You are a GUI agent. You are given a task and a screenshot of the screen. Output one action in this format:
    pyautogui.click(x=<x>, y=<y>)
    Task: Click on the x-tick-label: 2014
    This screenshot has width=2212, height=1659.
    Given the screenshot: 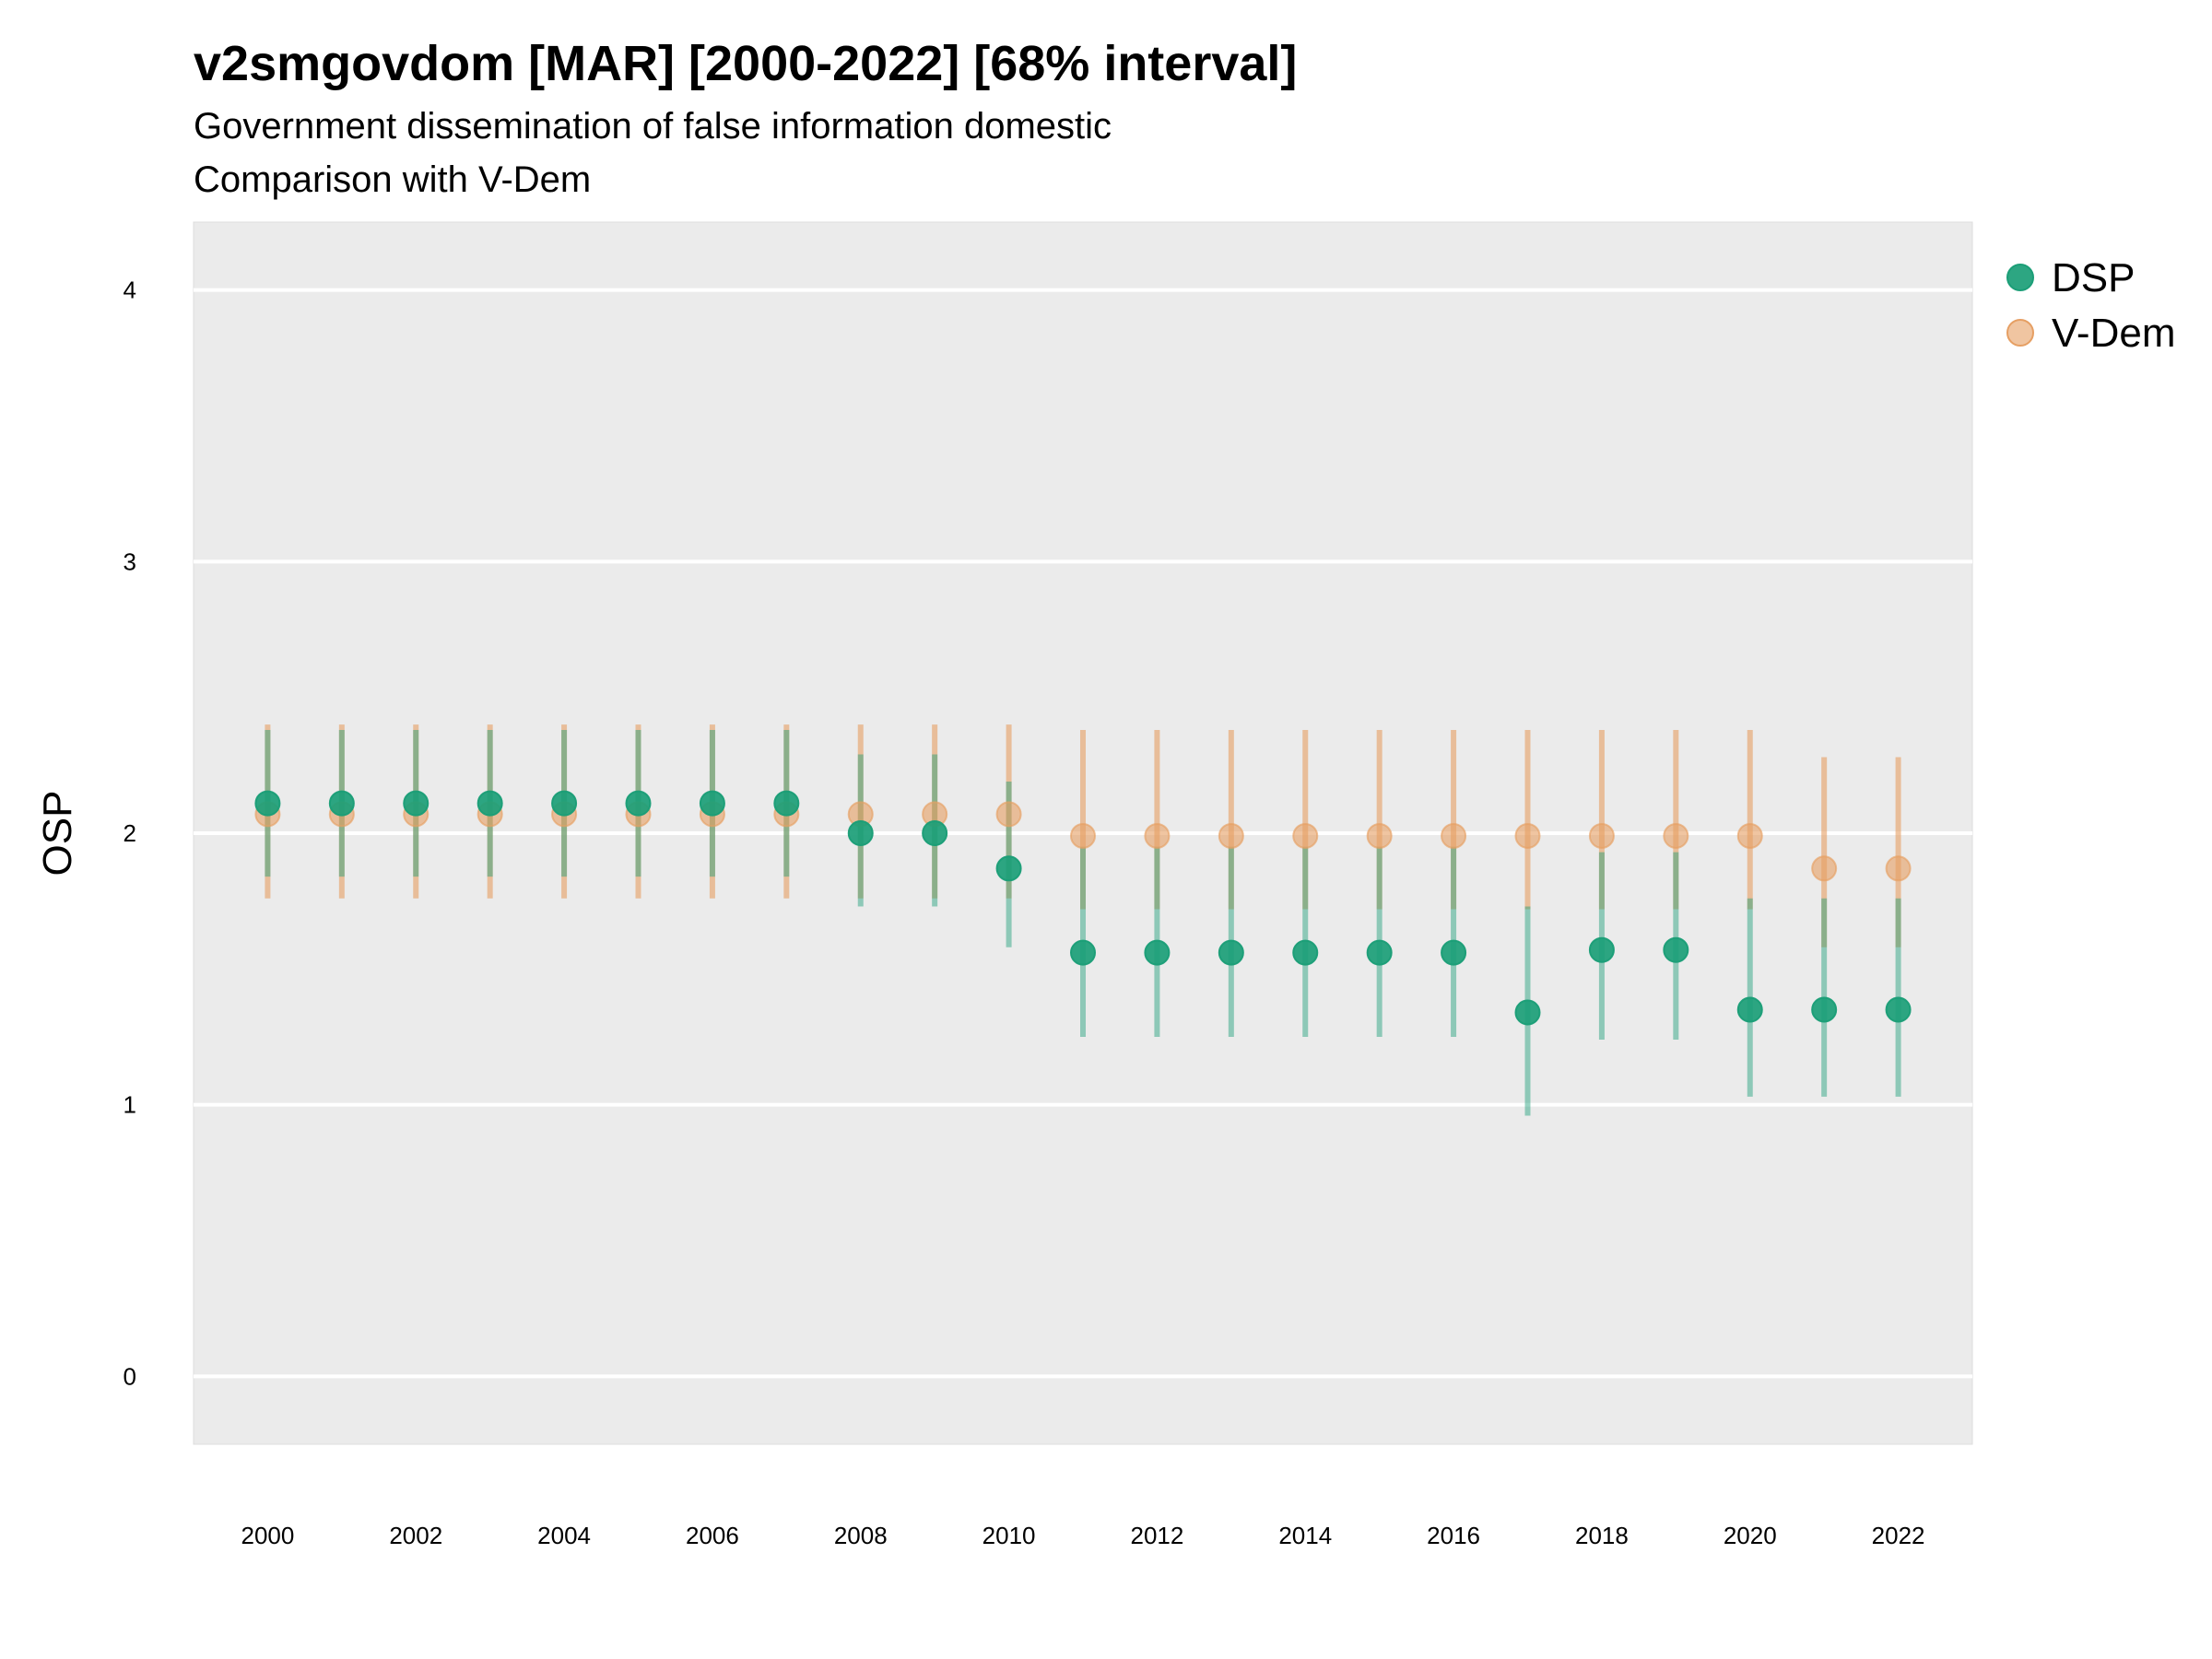 What is the action you would take?
    pyautogui.click(x=1305, y=1535)
    